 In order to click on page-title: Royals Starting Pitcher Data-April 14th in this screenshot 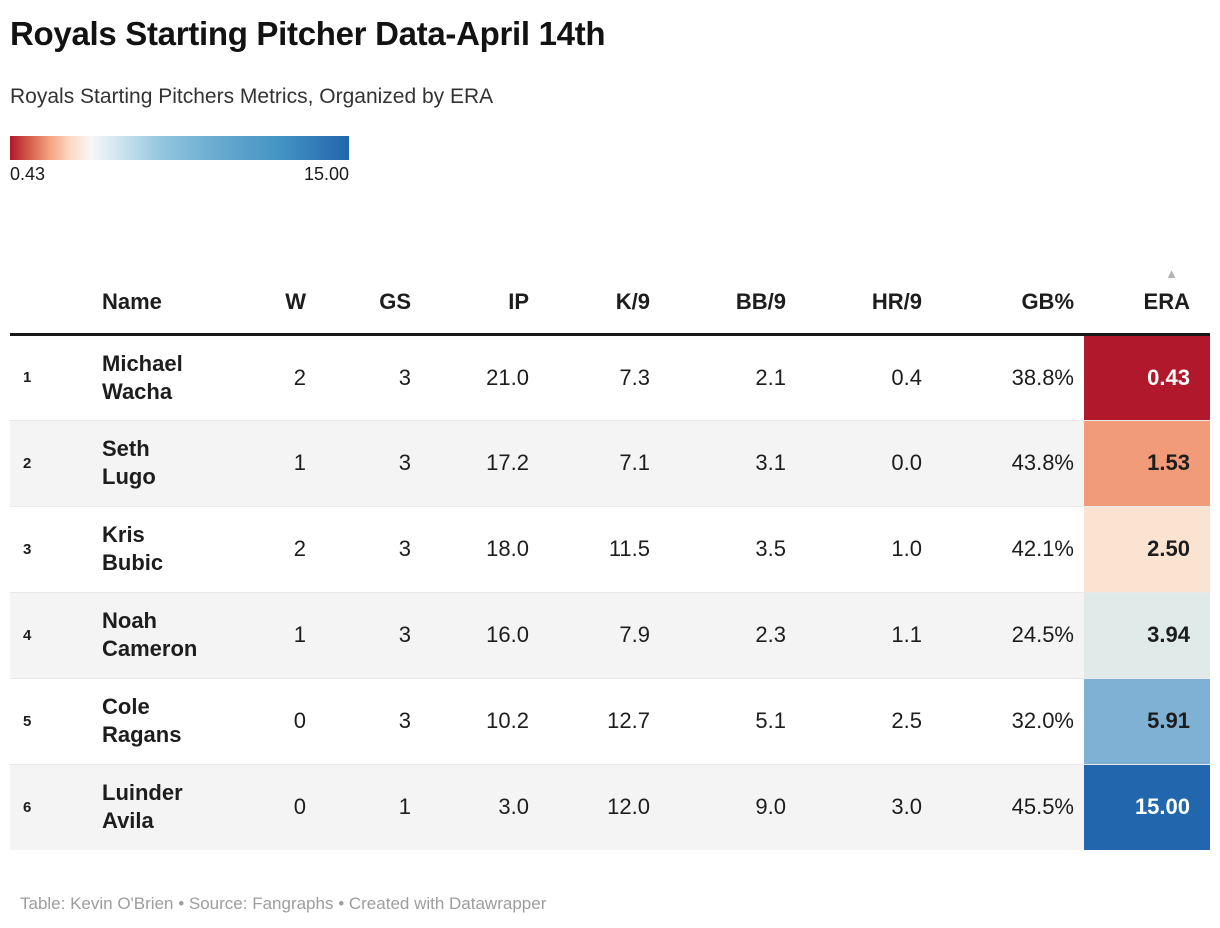, I will do `click(308, 33)`.